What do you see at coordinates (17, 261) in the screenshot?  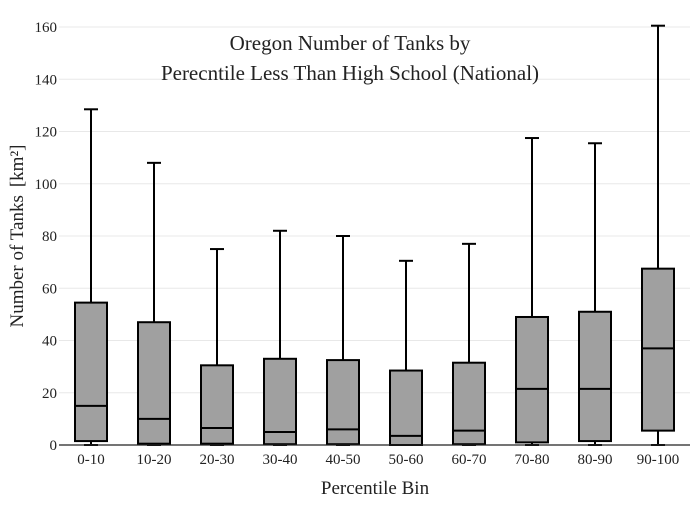 I see `y-axis-title-text: Number of Tanks` at bounding box center [17, 261].